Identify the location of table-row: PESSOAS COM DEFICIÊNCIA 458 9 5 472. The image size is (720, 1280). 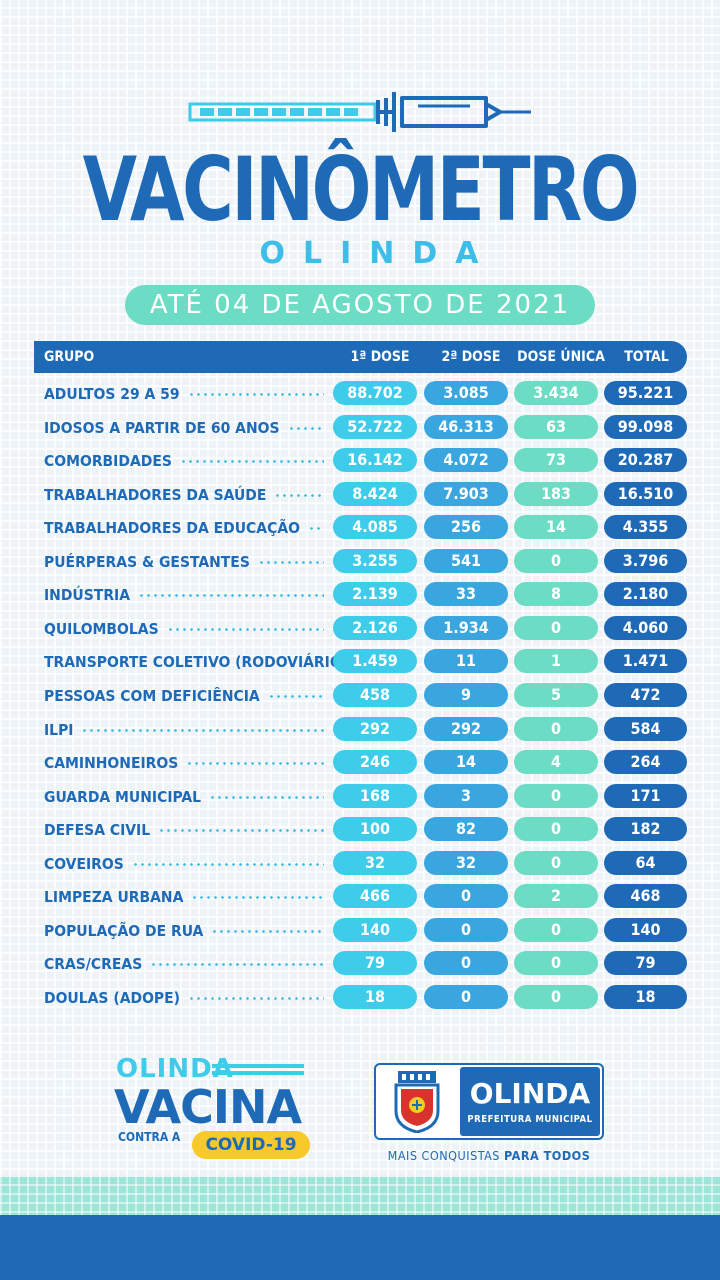
(360, 695).